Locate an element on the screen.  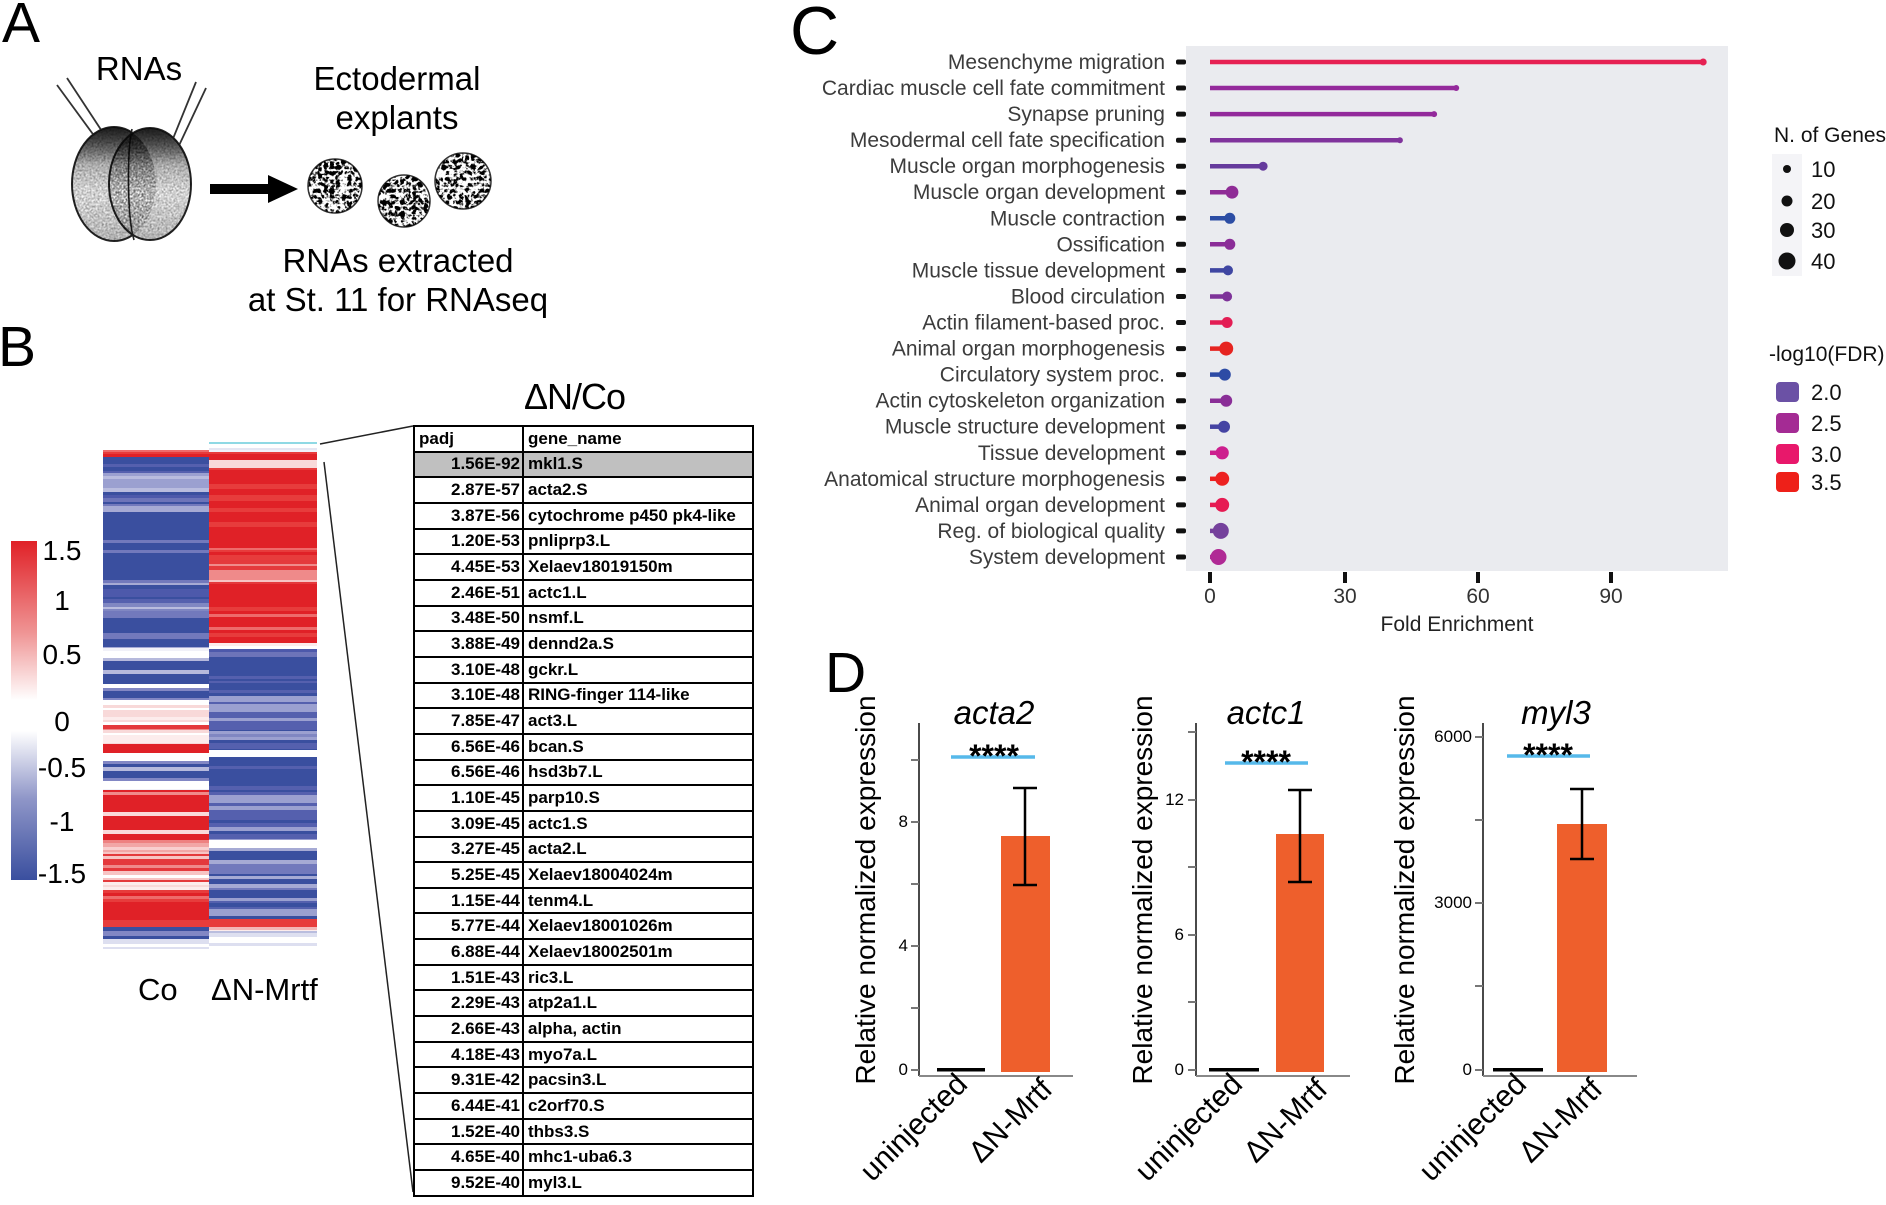
svg-text: 40 is located at coordinates (1823, 261).